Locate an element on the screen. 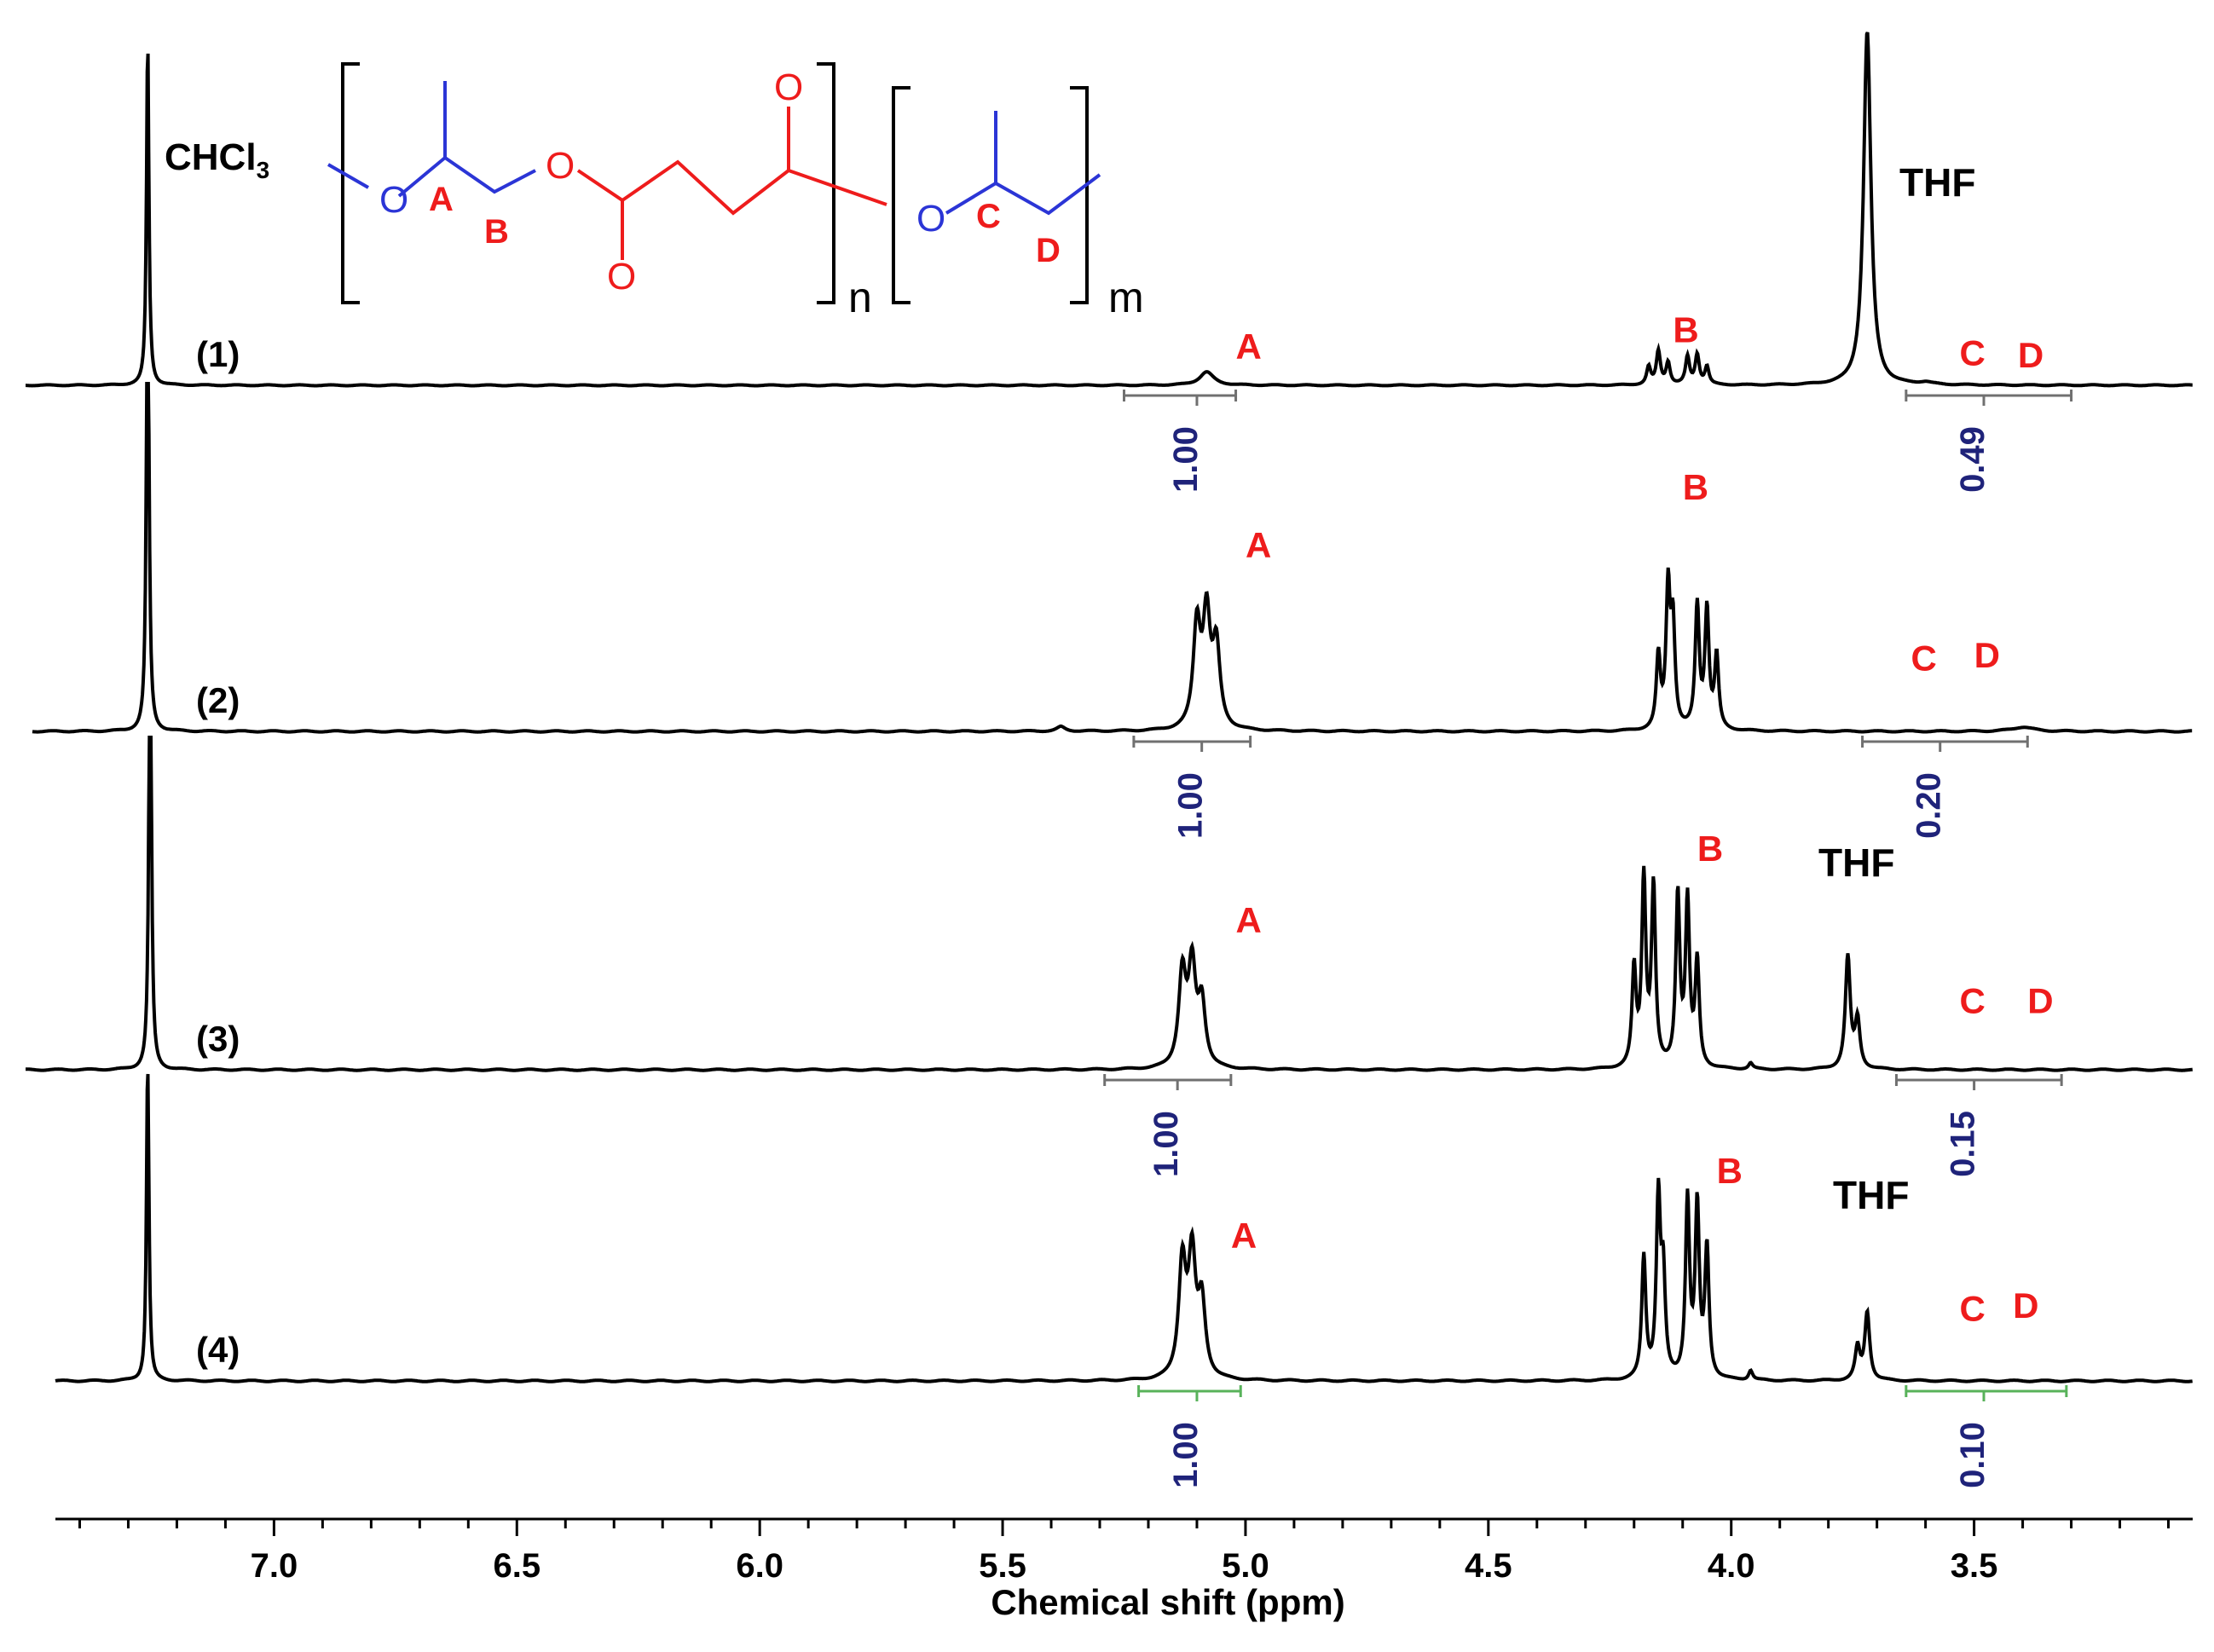 This screenshot has width=2214, height=1652. subscript-m: m is located at coordinates (1126, 297).